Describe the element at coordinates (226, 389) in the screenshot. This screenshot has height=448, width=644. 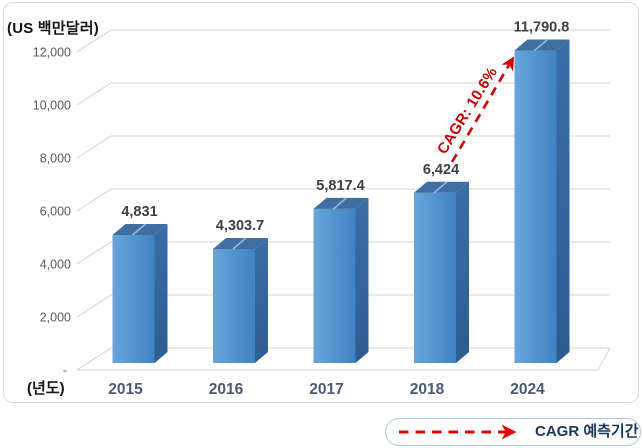
I see `x-category-label: 2016` at that location.